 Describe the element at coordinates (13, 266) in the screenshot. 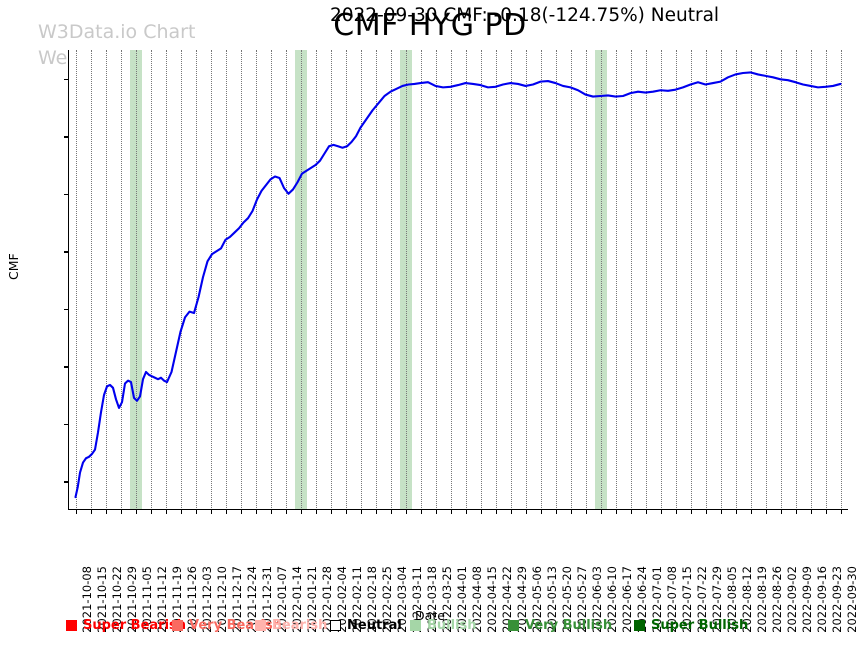

I see `y-axis-label: CMF` at that location.